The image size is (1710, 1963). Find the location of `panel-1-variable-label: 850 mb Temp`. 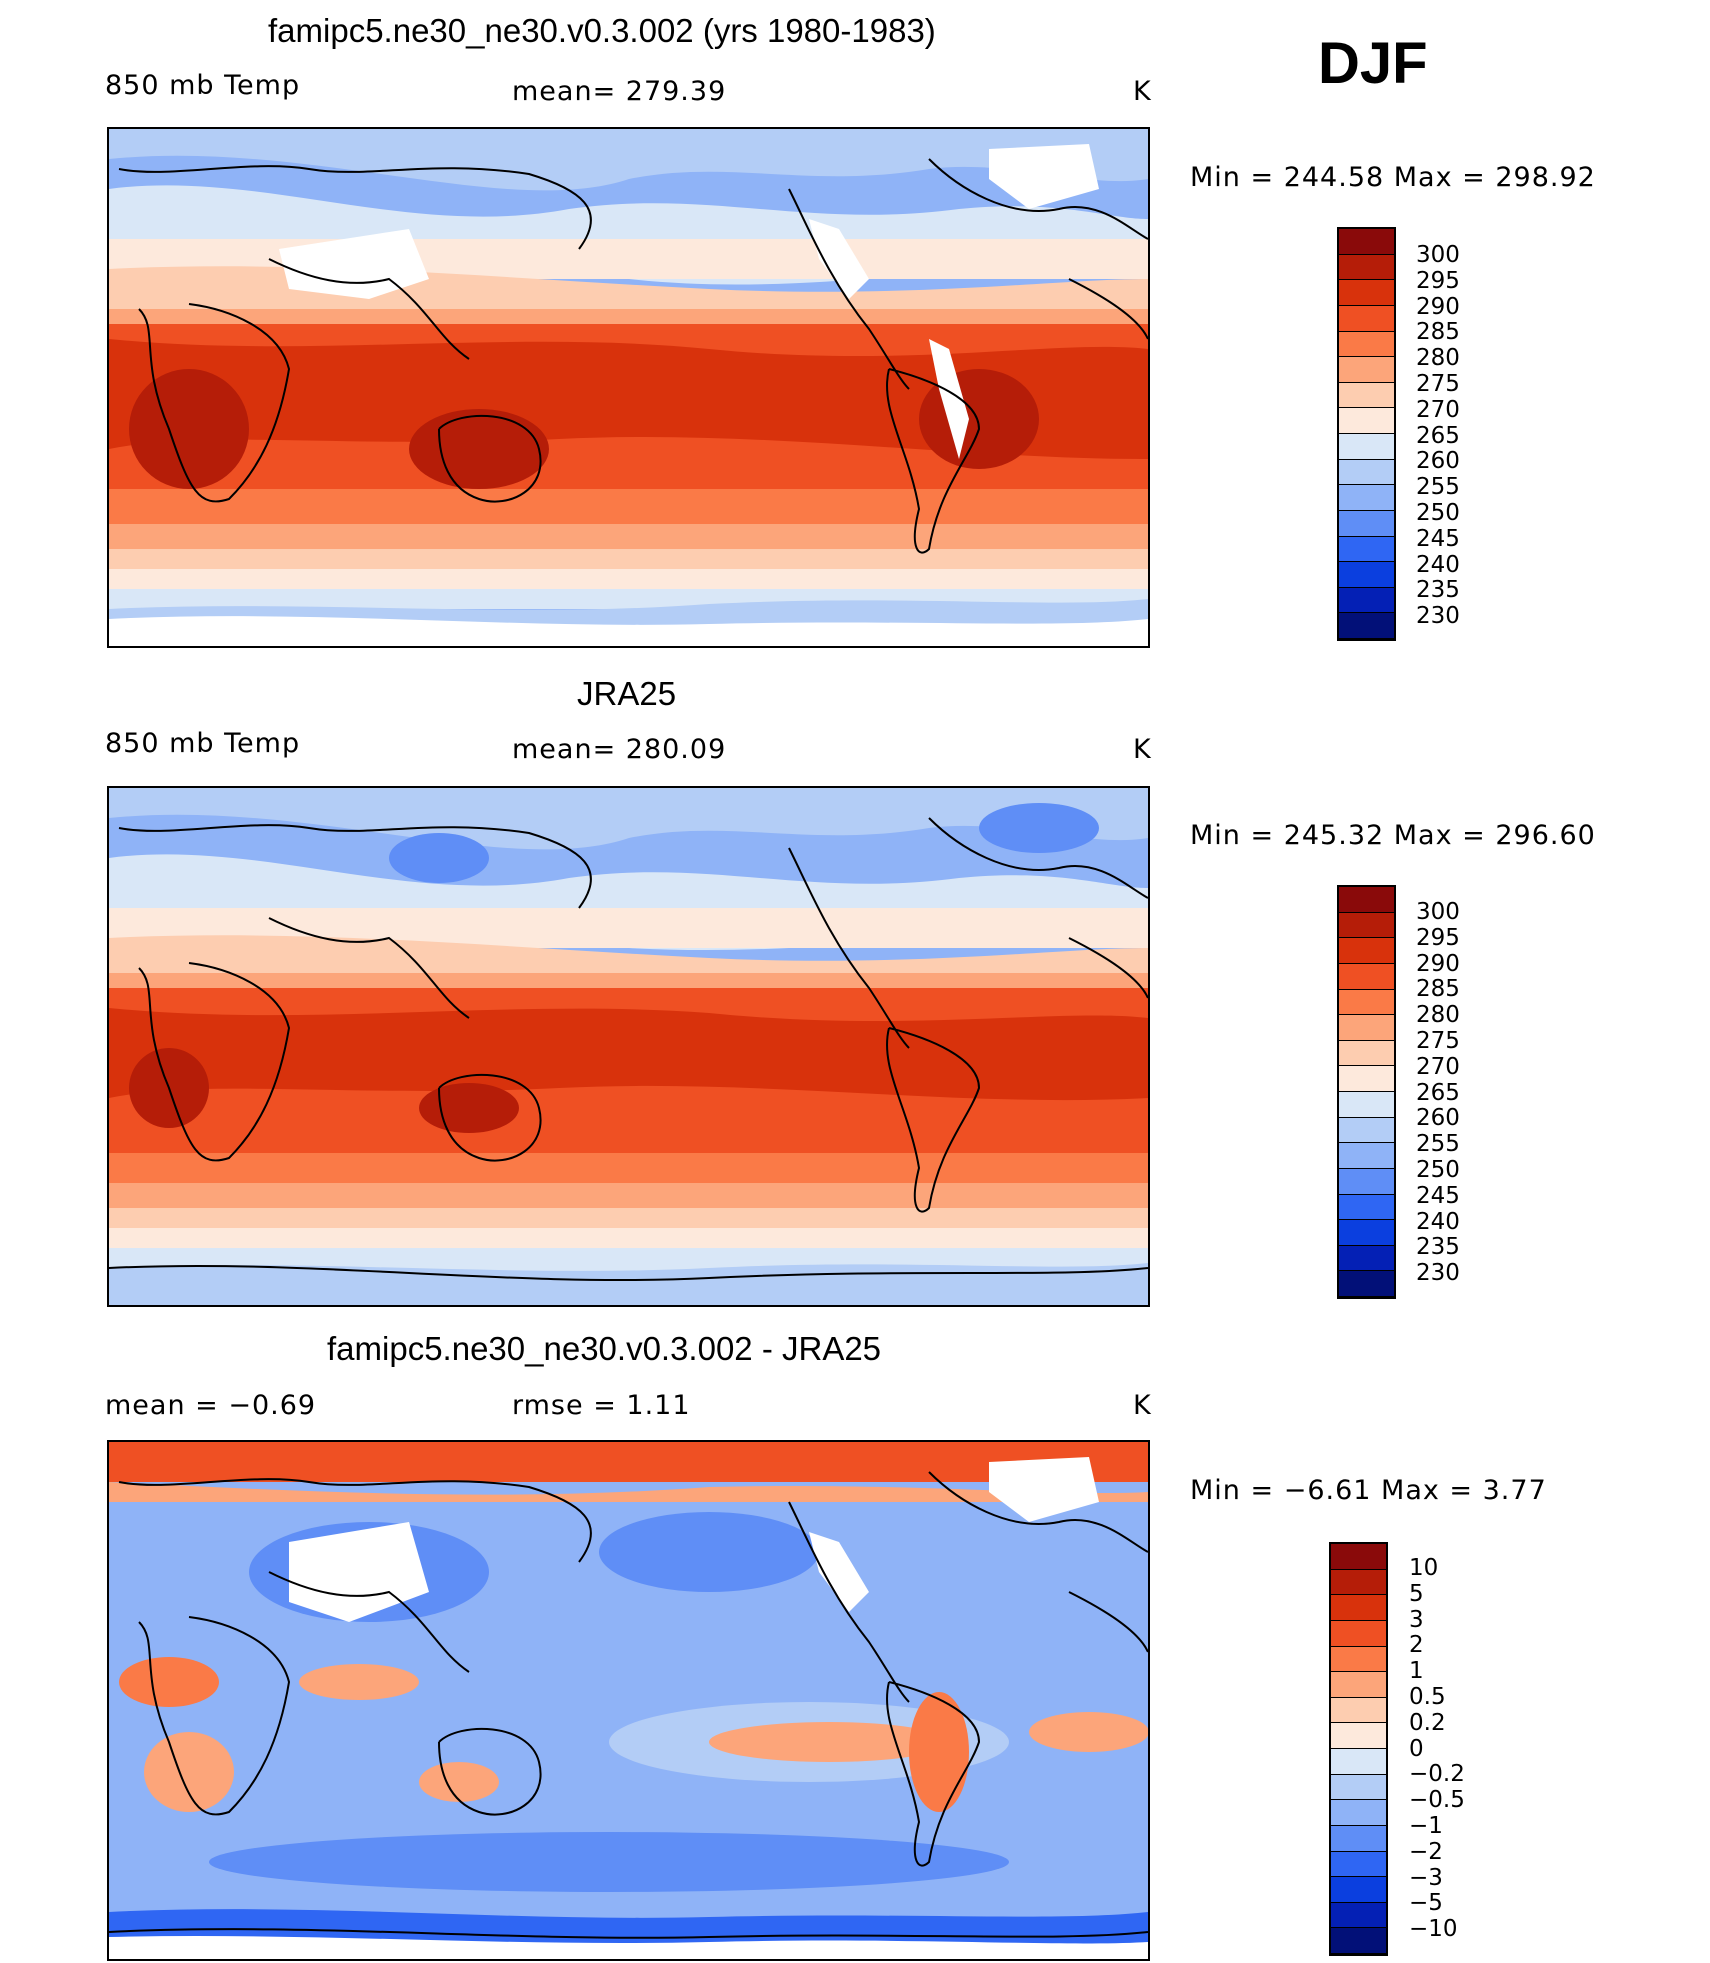

panel-1-variable-label: 850 mb Temp is located at coordinates (203, 85).